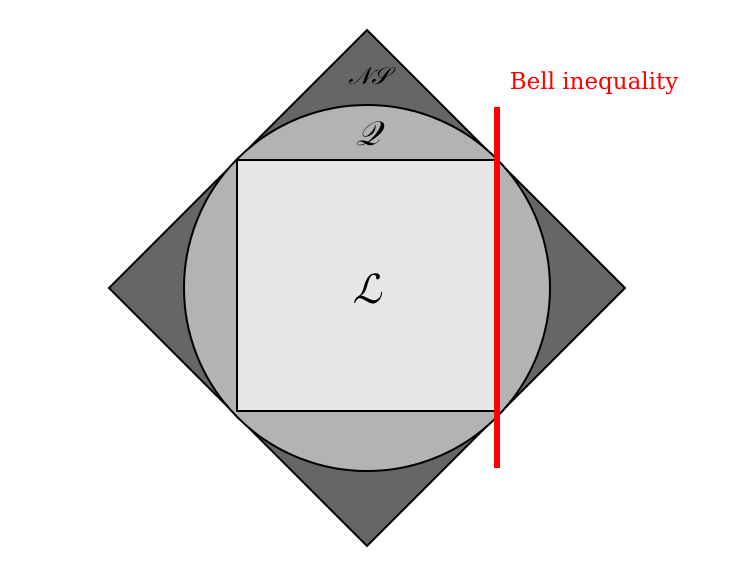  Describe the element at coordinates (594, 82) in the screenshot. I see `bell-inequality-label: Bell inequality` at that location.